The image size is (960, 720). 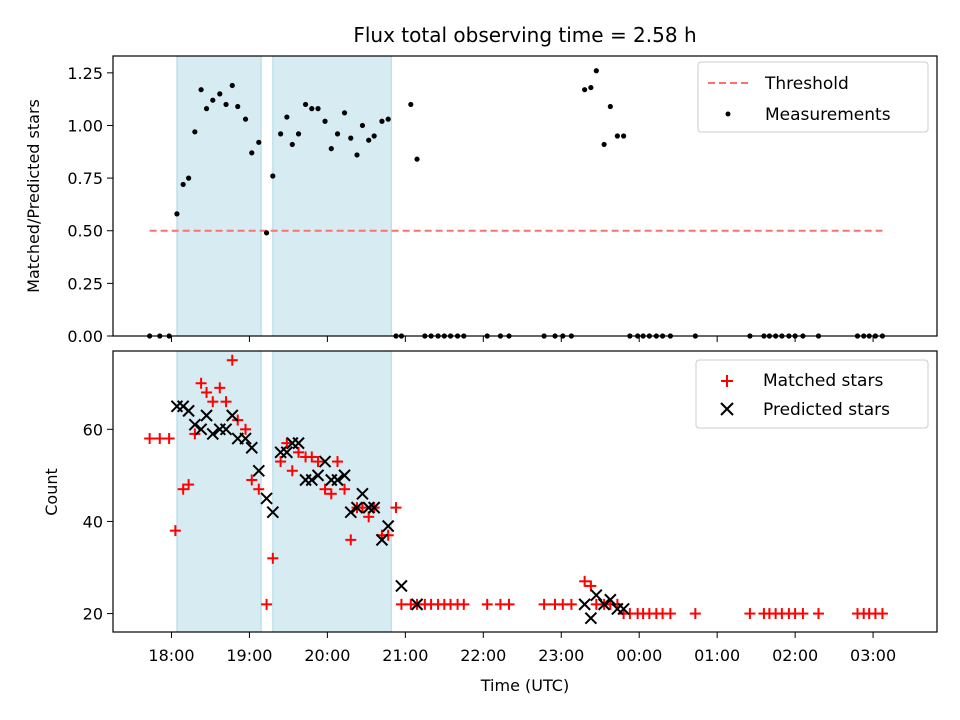 What do you see at coordinates (85, 125) in the screenshot?
I see `y-tick-label: 1.00` at bounding box center [85, 125].